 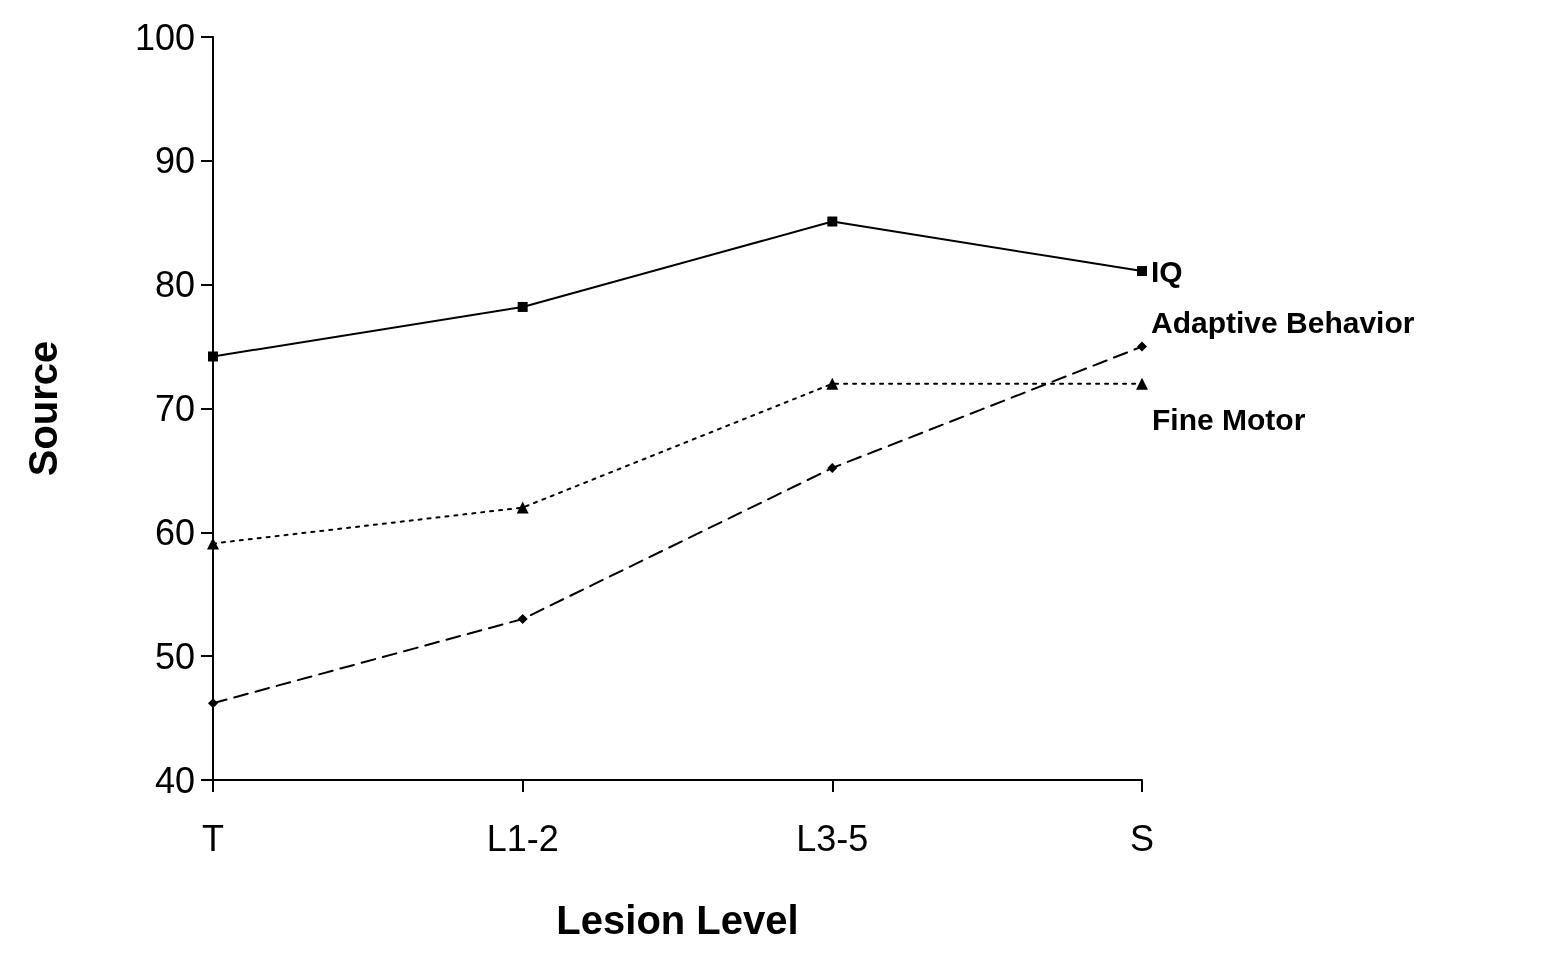 I want to click on y-tick-label: 100, so click(x=164, y=37).